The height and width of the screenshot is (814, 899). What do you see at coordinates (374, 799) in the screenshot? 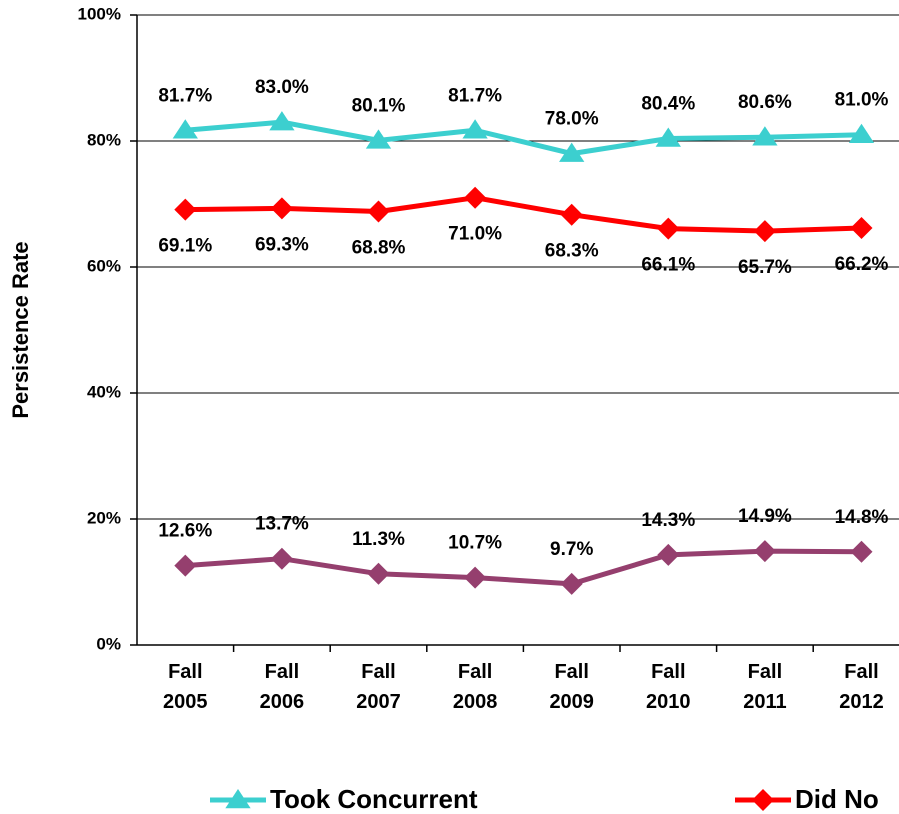
I see `legend-label: Took Concurrent` at bounding box center [374, 799].